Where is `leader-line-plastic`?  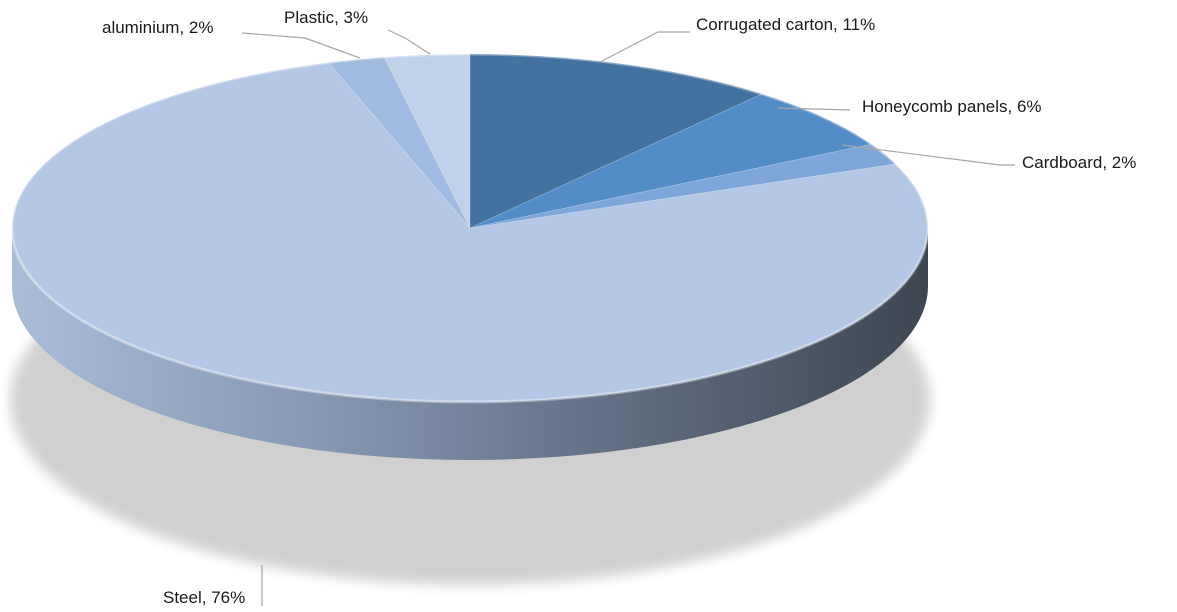 leader-line-plastic is located at coordinates (409, 42).